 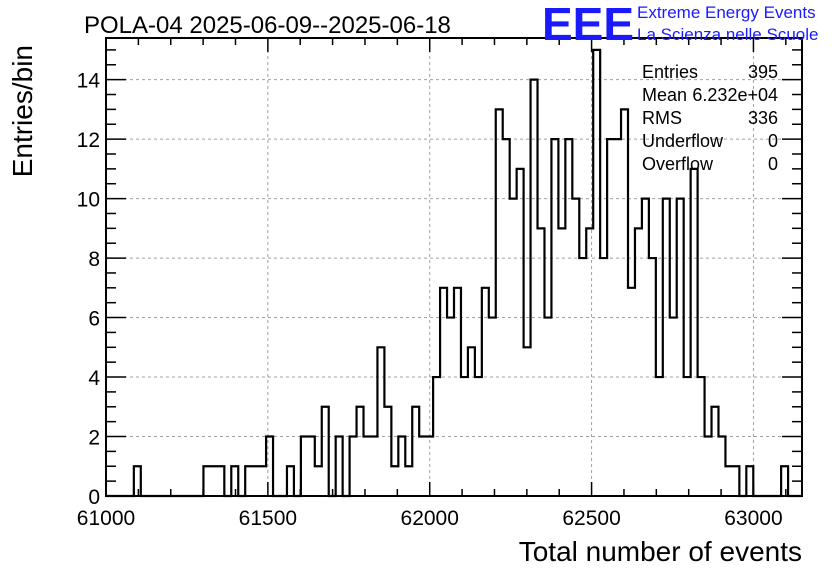 What do you see at coordinates (268, 518) in the screenshot?
I see `x-tick-label: 61500` at bounding box center [268, 518].